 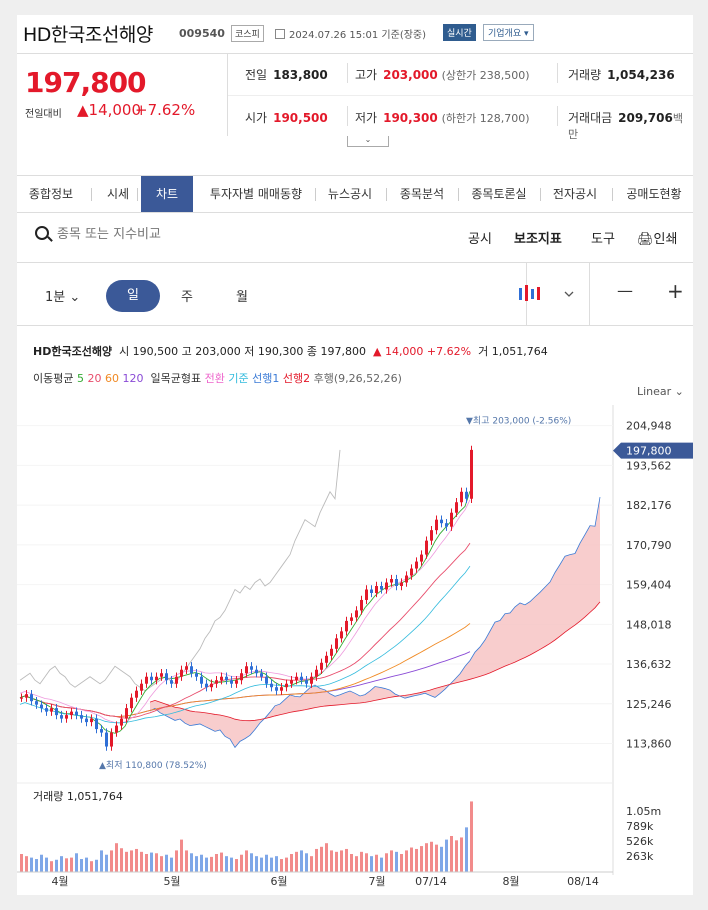 I want to click on tab-discussion: 종목토론실, so click(x=499, y=194).